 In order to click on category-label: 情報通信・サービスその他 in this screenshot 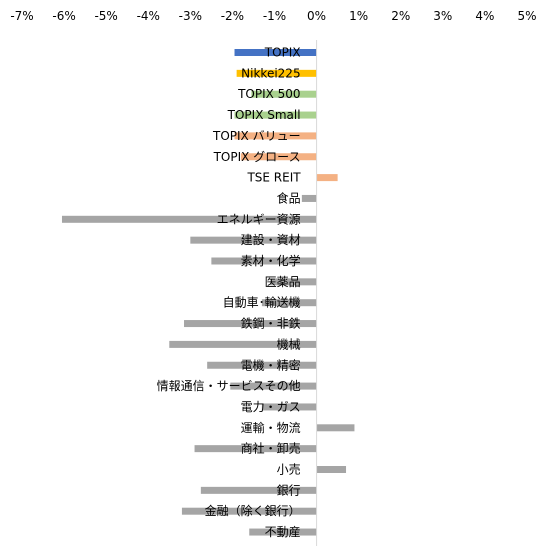, I will do `click(229, 386)`.